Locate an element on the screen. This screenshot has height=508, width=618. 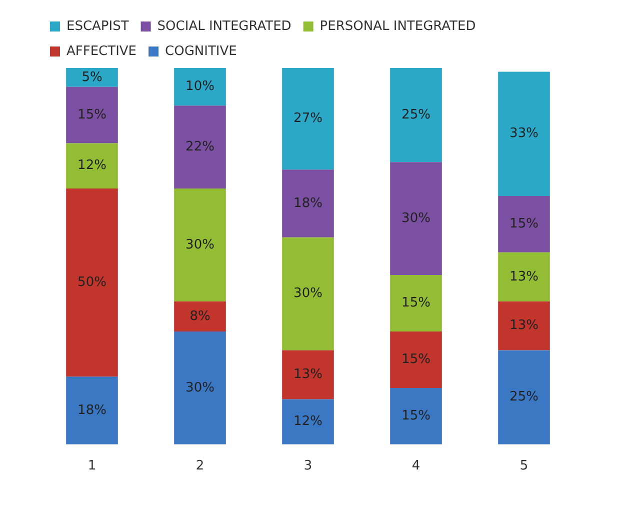
x-tick-label: 5 is located at coordinates (524, 466).